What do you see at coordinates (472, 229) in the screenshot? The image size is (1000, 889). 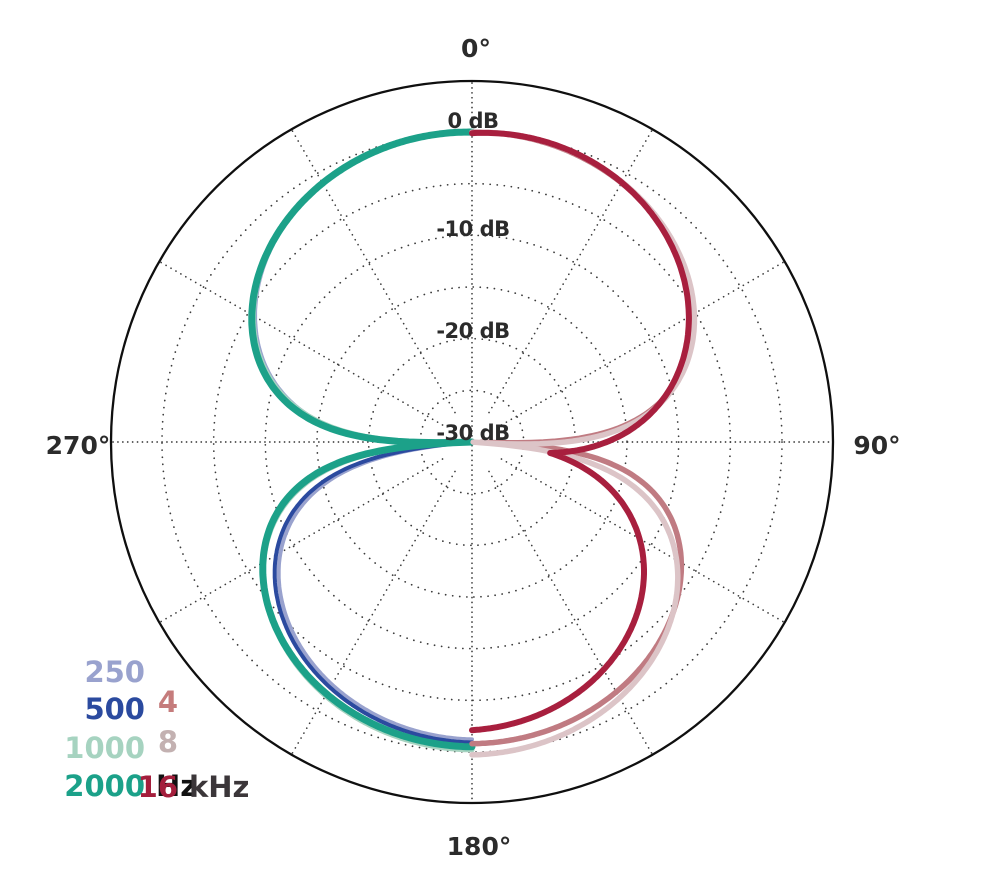 I see `db-label--10: -10 dB` at bounding box center [472, 229].